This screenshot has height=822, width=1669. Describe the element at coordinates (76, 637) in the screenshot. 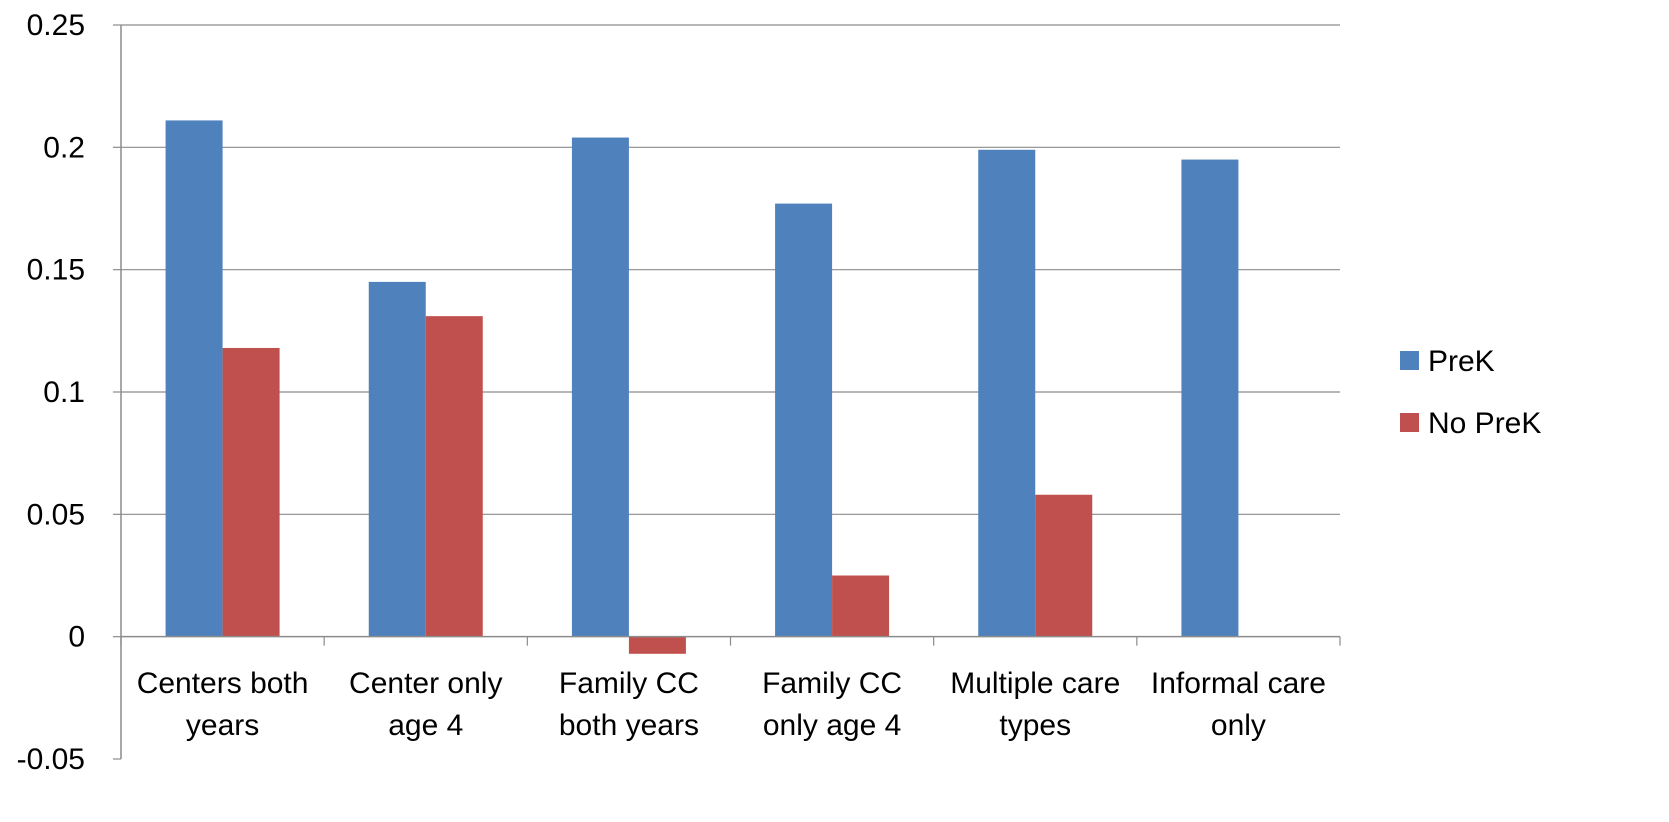

I see `y-tick-label: 0` at that location.